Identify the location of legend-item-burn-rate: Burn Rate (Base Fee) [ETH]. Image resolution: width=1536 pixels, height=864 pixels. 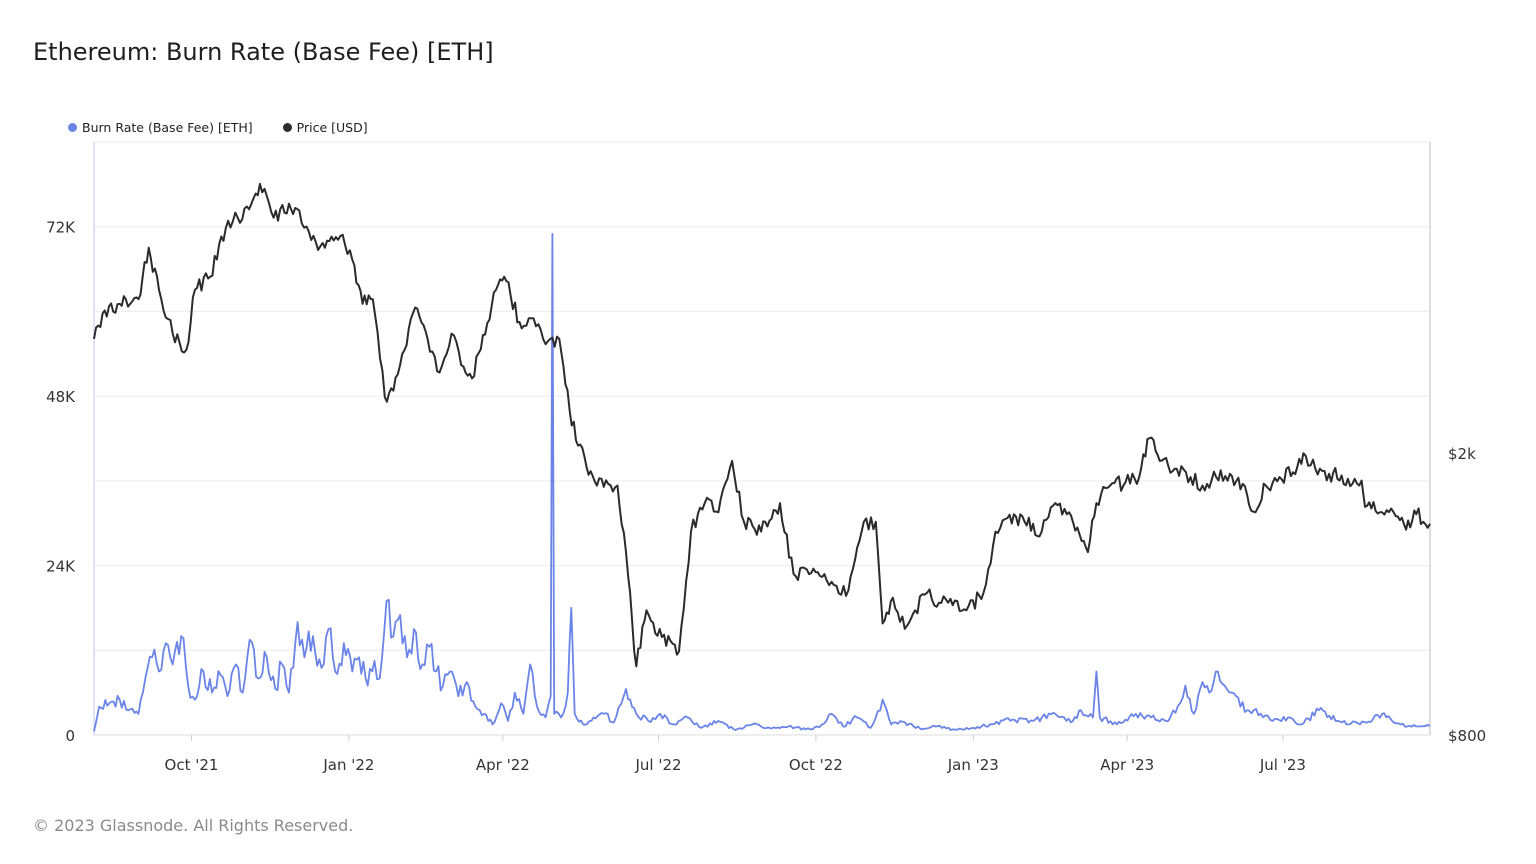
(160, 127).